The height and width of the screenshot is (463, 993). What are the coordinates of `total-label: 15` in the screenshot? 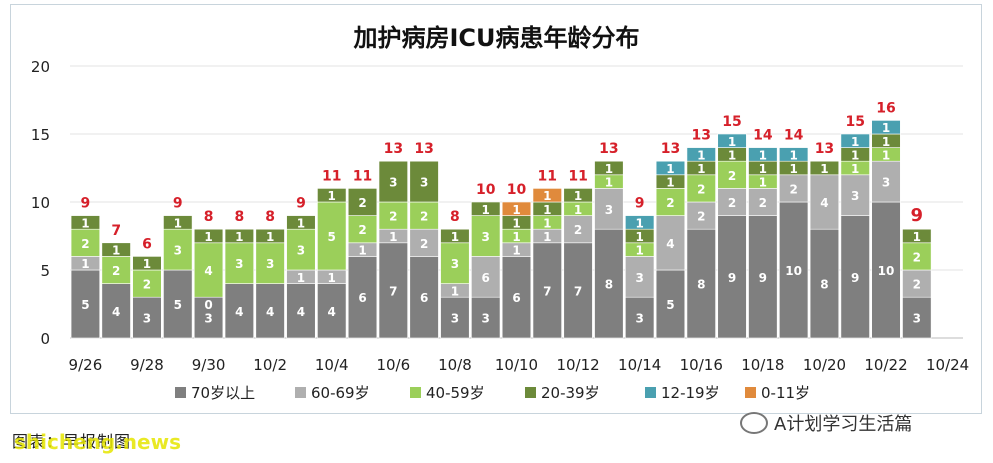 It's located at (854, 122).